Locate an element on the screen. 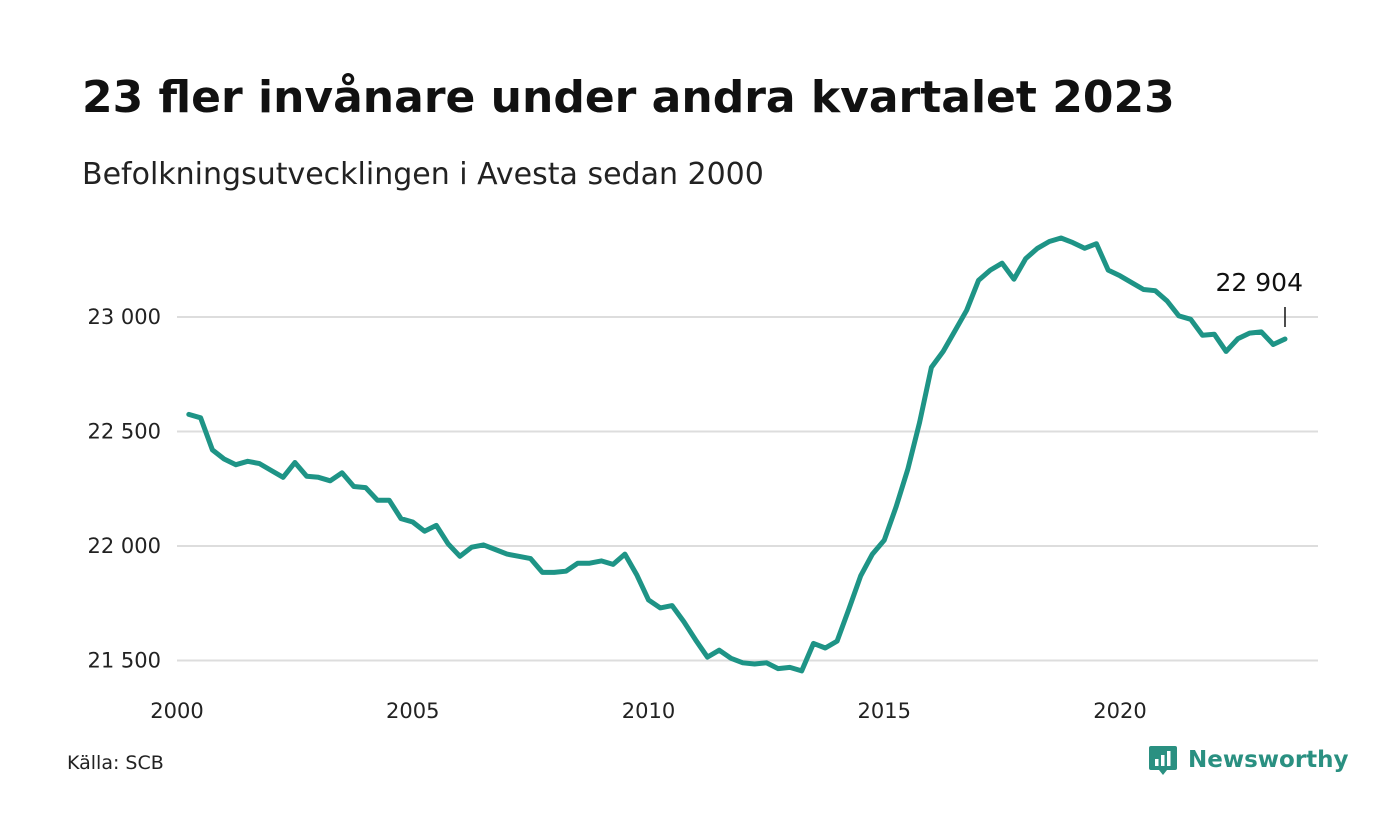  y-tick-label: 22 500 is located at coordinates (124, 432).